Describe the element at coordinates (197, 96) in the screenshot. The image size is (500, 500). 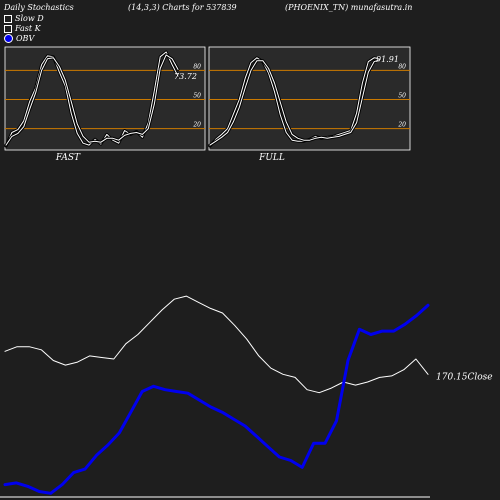
I see `fast-ytick-label: 50` at that location.